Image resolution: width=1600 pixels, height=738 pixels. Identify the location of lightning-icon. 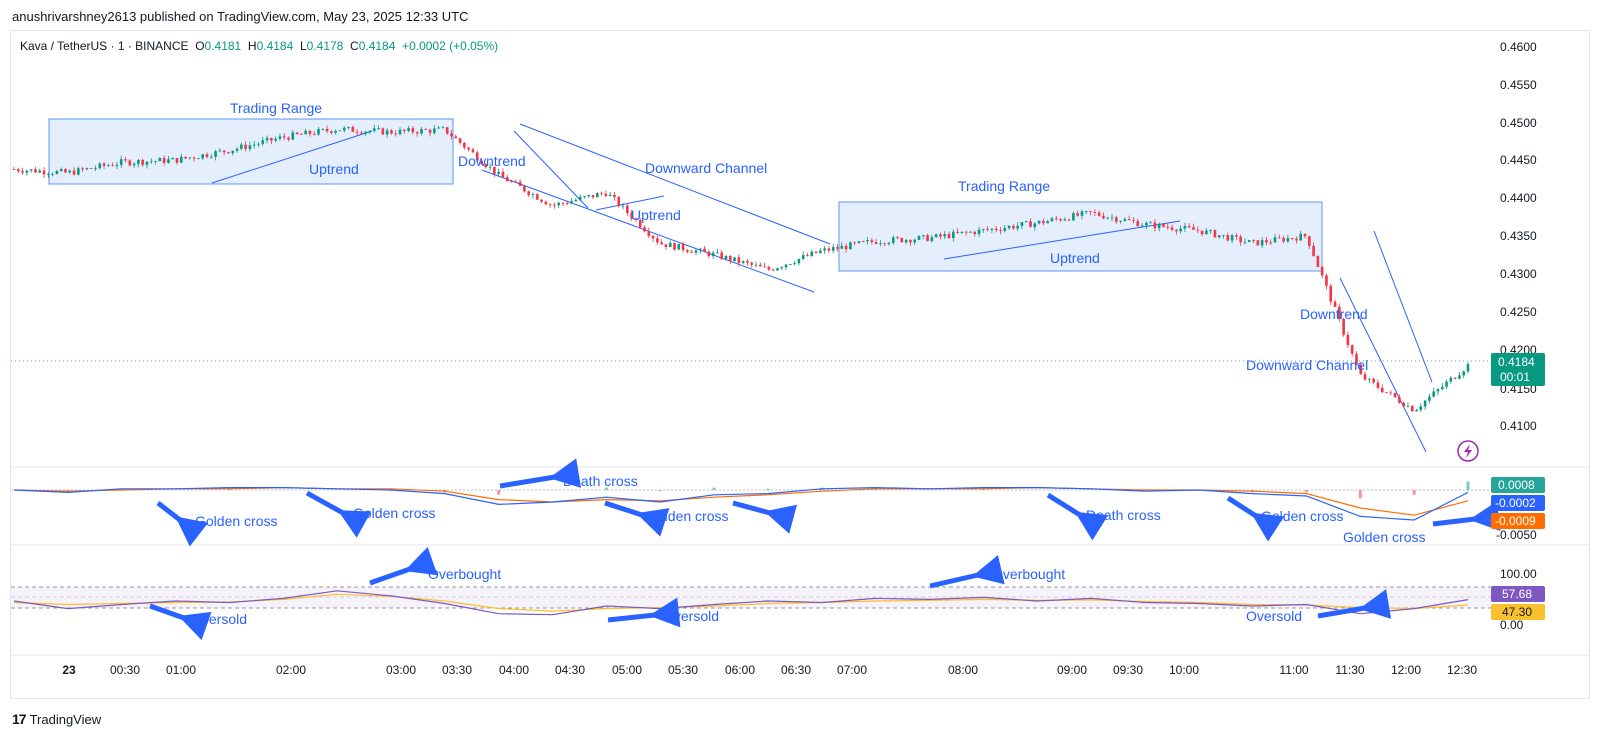
(1468, 451).